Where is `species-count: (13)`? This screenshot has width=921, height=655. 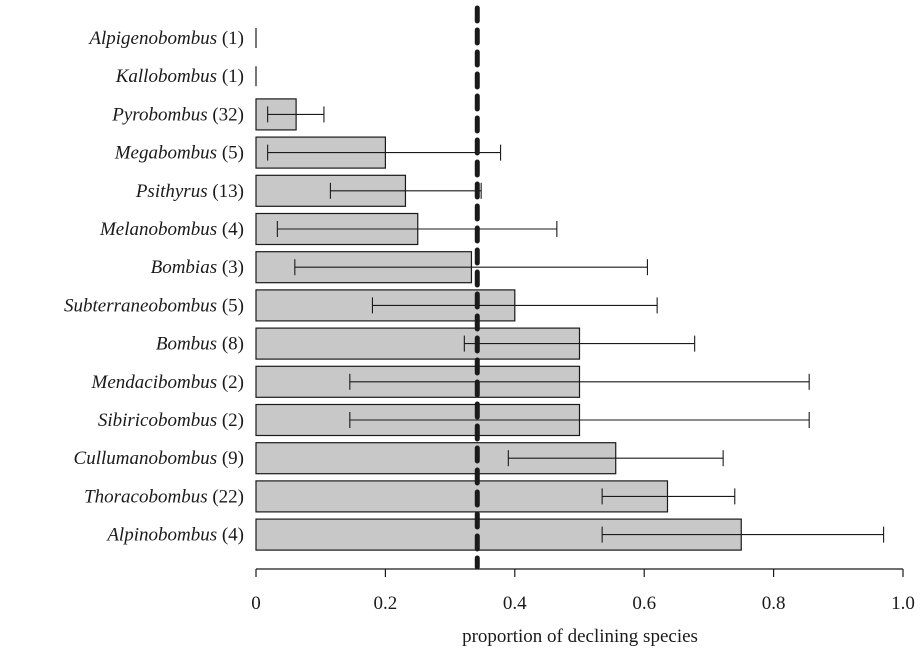
species-count: (13) is located at coordinates (226, 191).